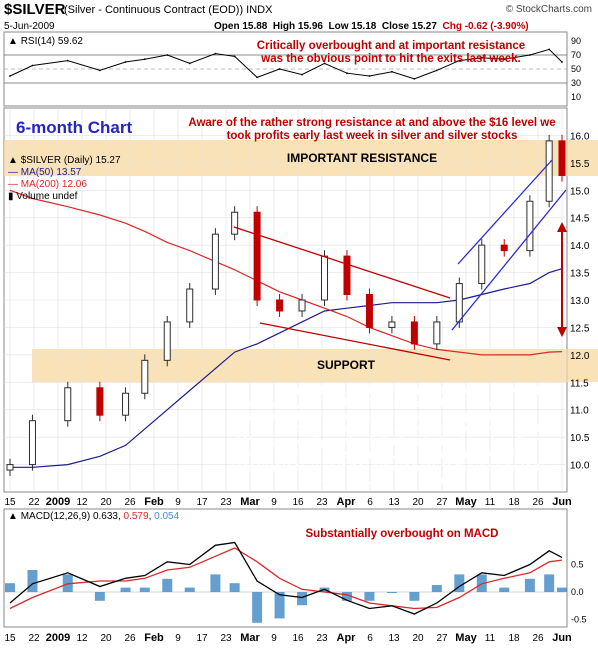  What do you see at coordinates (580, 164) in the screenshot?
I see `price-tick-label: 15.5` at bounding box center [580, 164].